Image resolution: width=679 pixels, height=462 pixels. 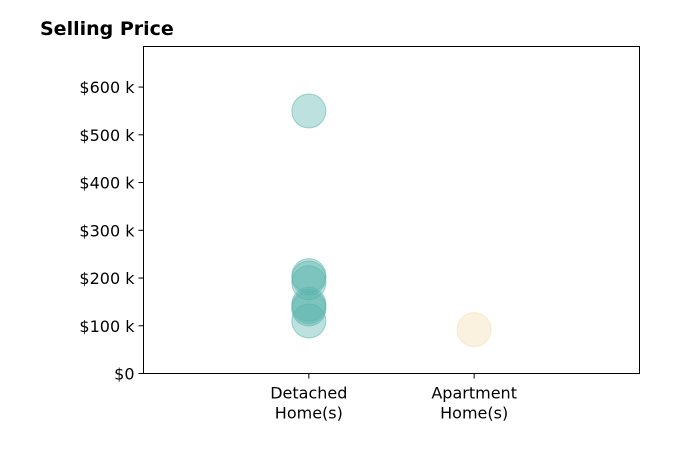 I want to click on x-tick-label: Apartment Home(s), so click(x=474, y=403).